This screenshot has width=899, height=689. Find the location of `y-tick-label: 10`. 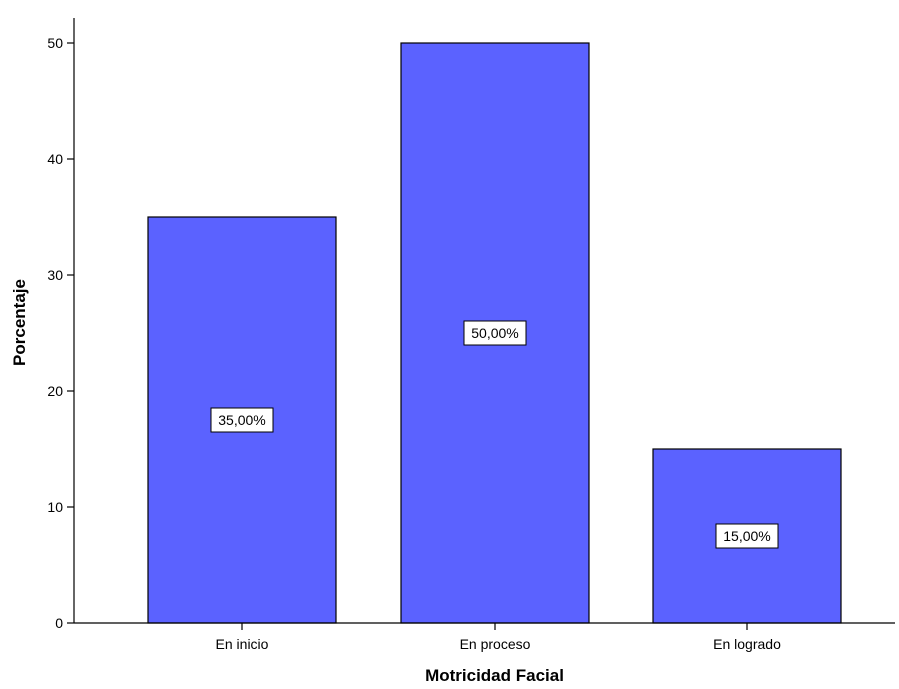

y-tick-label: 10 is located at coordinates (55, 507).